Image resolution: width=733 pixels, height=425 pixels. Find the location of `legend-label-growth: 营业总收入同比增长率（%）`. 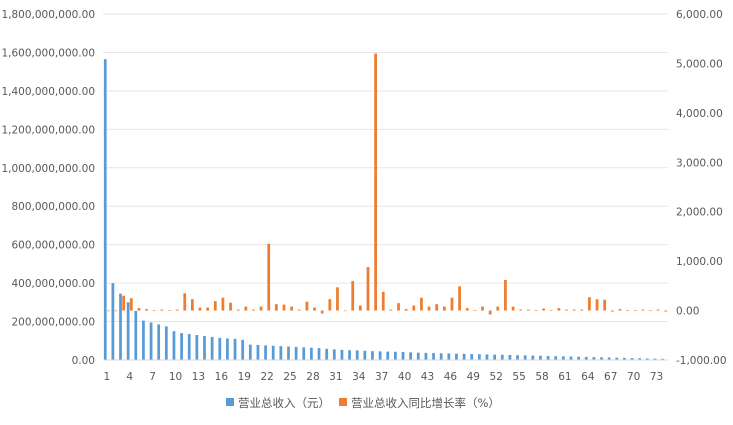

legend-label-growth: 营业总收入同比增长率（%） is located at coordinates (425, 403).